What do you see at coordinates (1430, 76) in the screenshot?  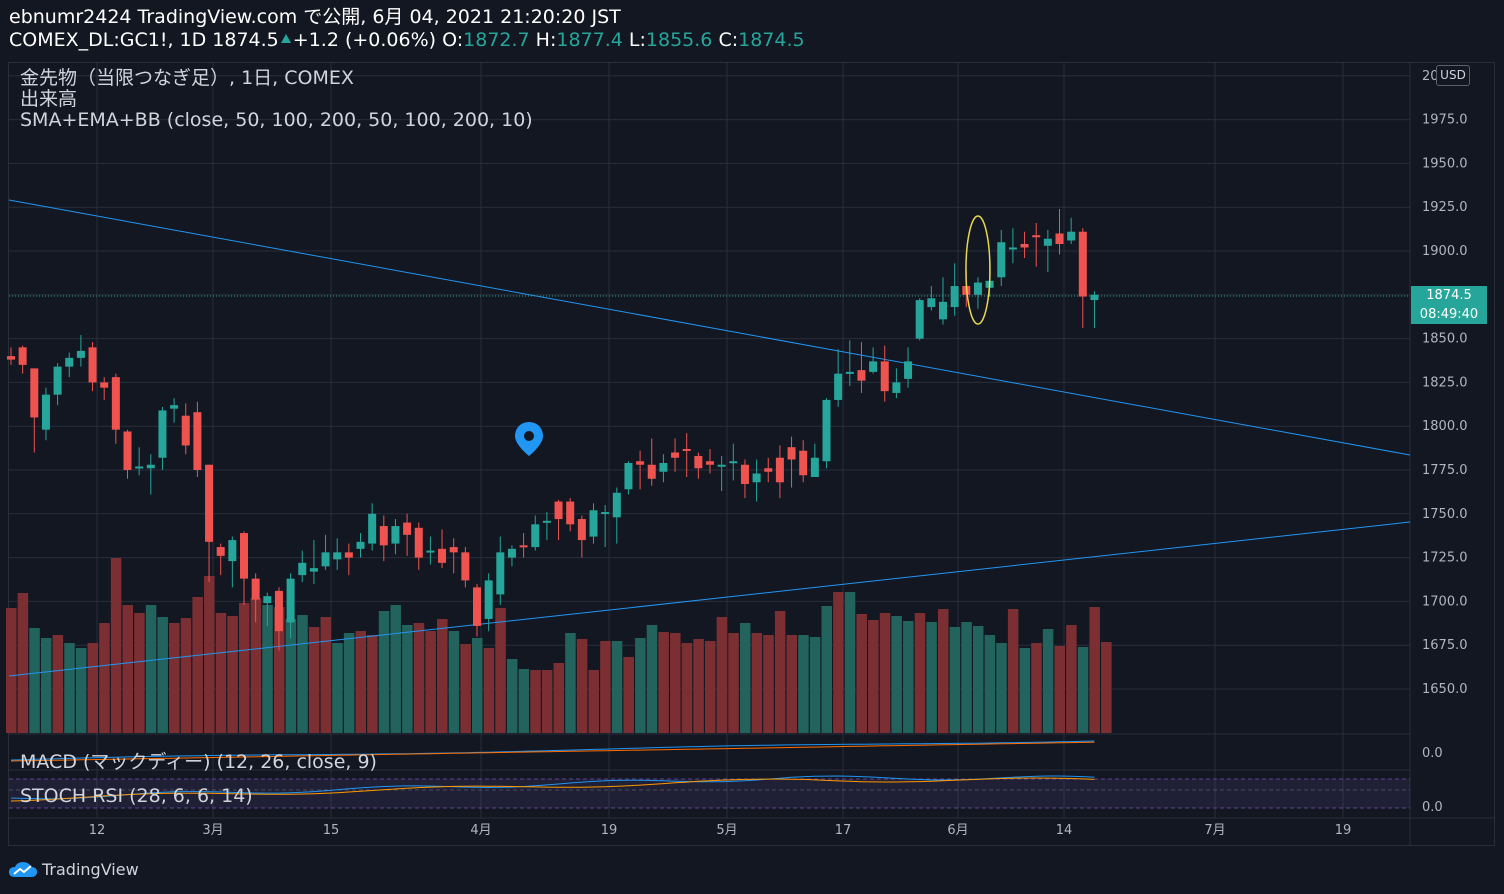 I see `y-tick-label: 20` at bounding box center [1430, 76].